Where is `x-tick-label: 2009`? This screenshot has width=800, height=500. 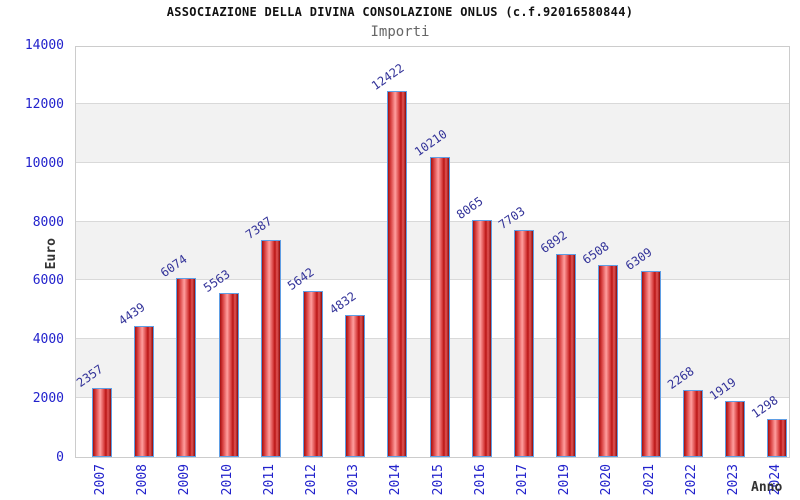 x-tick-label: 2009 is located at coordinates (185, 480).